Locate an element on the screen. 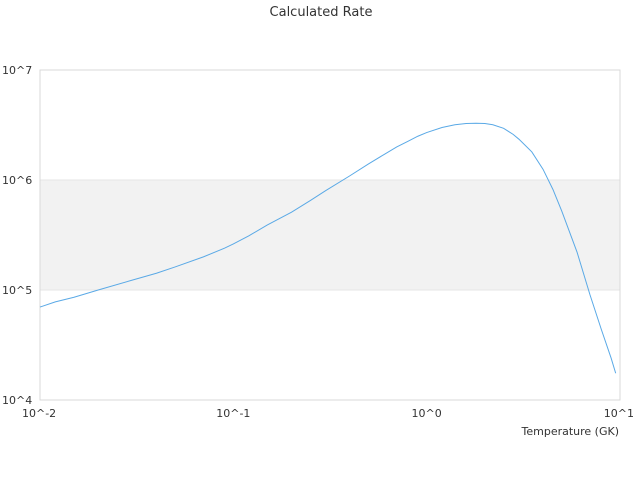  y-tick-label: 10^5 is located at coordinates (17, 290).